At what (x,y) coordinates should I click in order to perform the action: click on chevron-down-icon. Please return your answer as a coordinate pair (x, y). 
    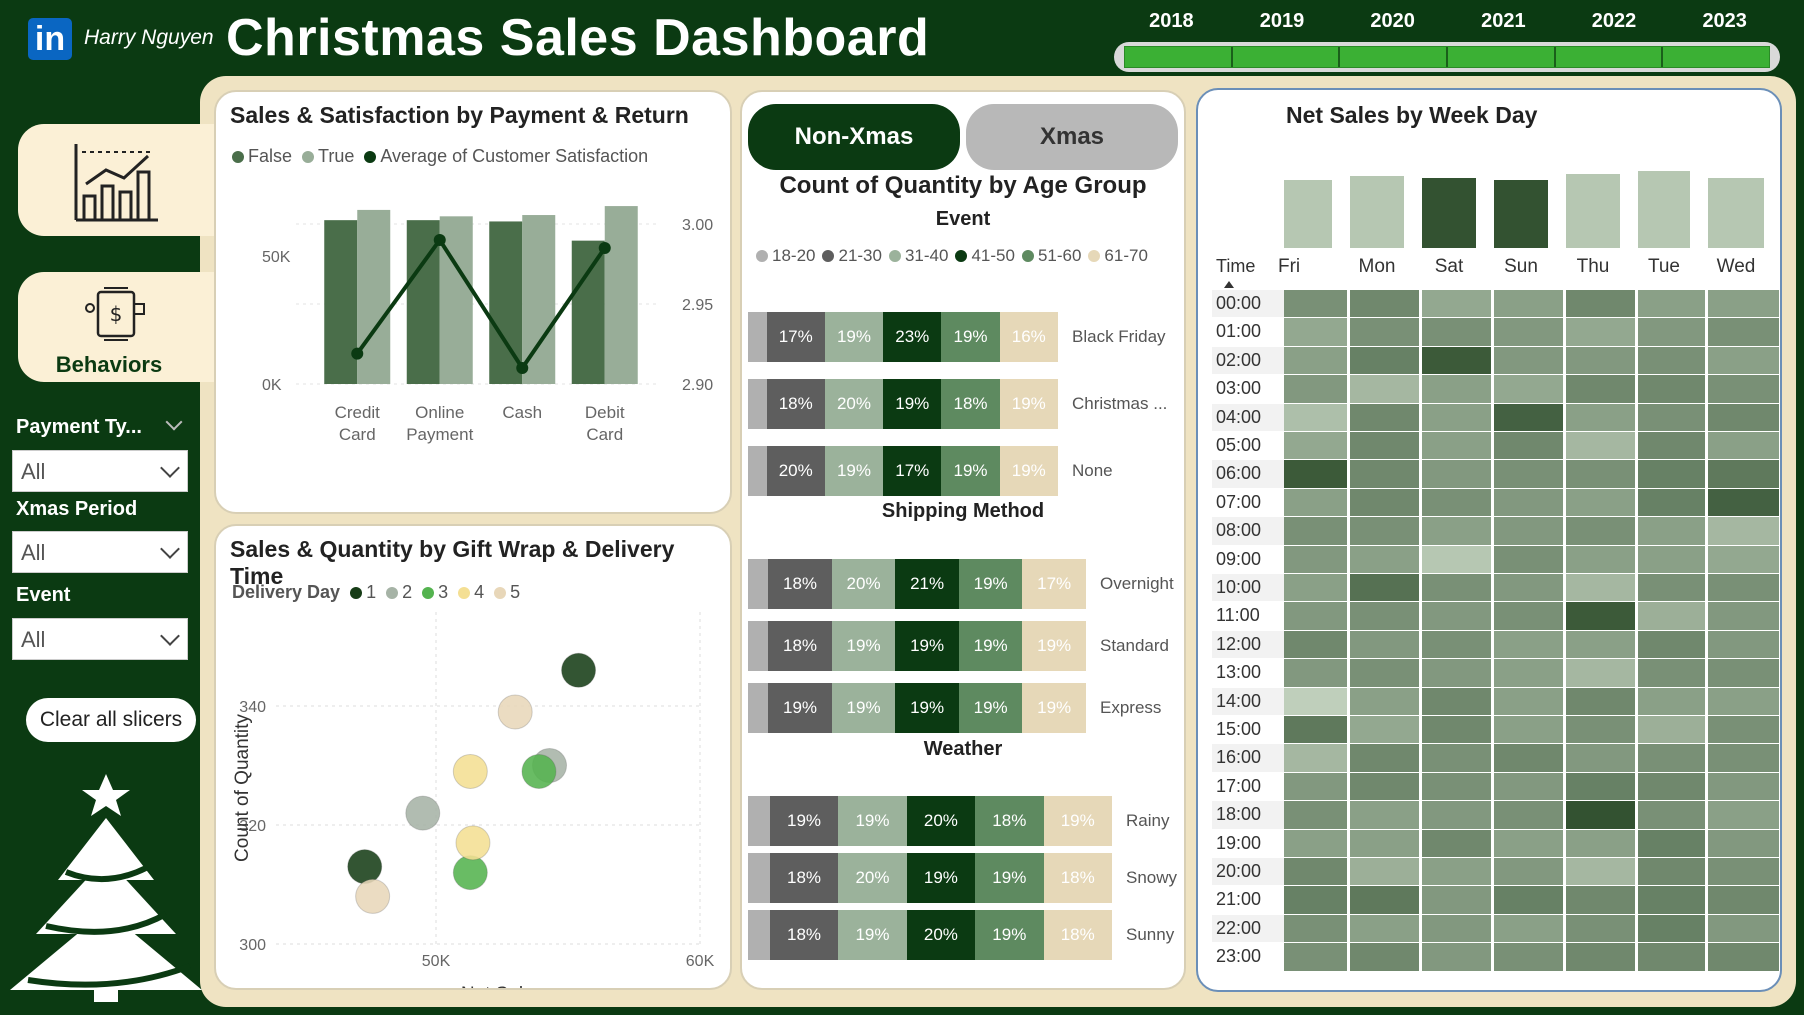
    Looking at the image, I should click on (174, 422).